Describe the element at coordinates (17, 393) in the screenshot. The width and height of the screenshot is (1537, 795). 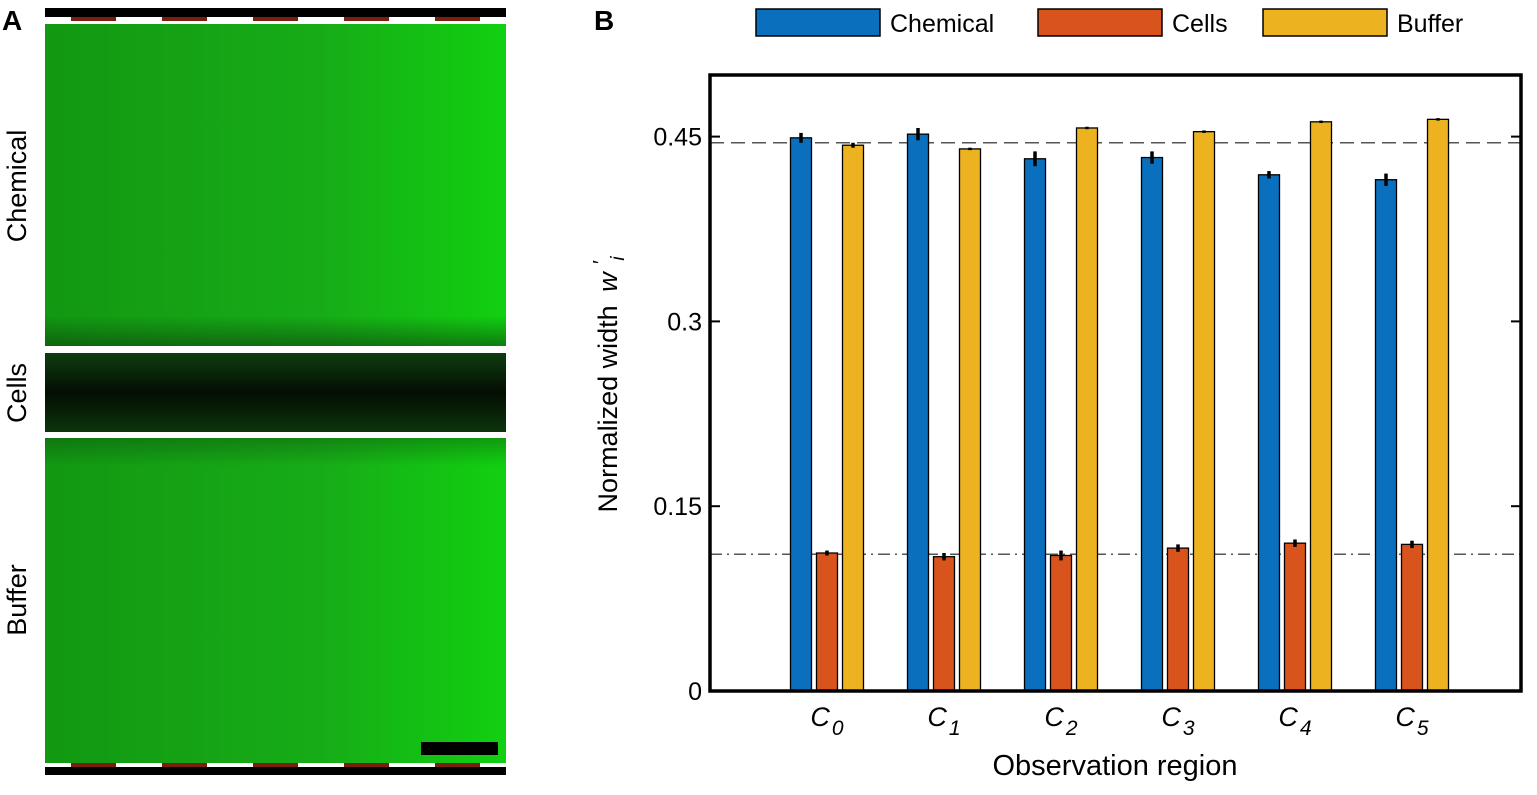
I see `channel-label-cells: Cells` at that location.